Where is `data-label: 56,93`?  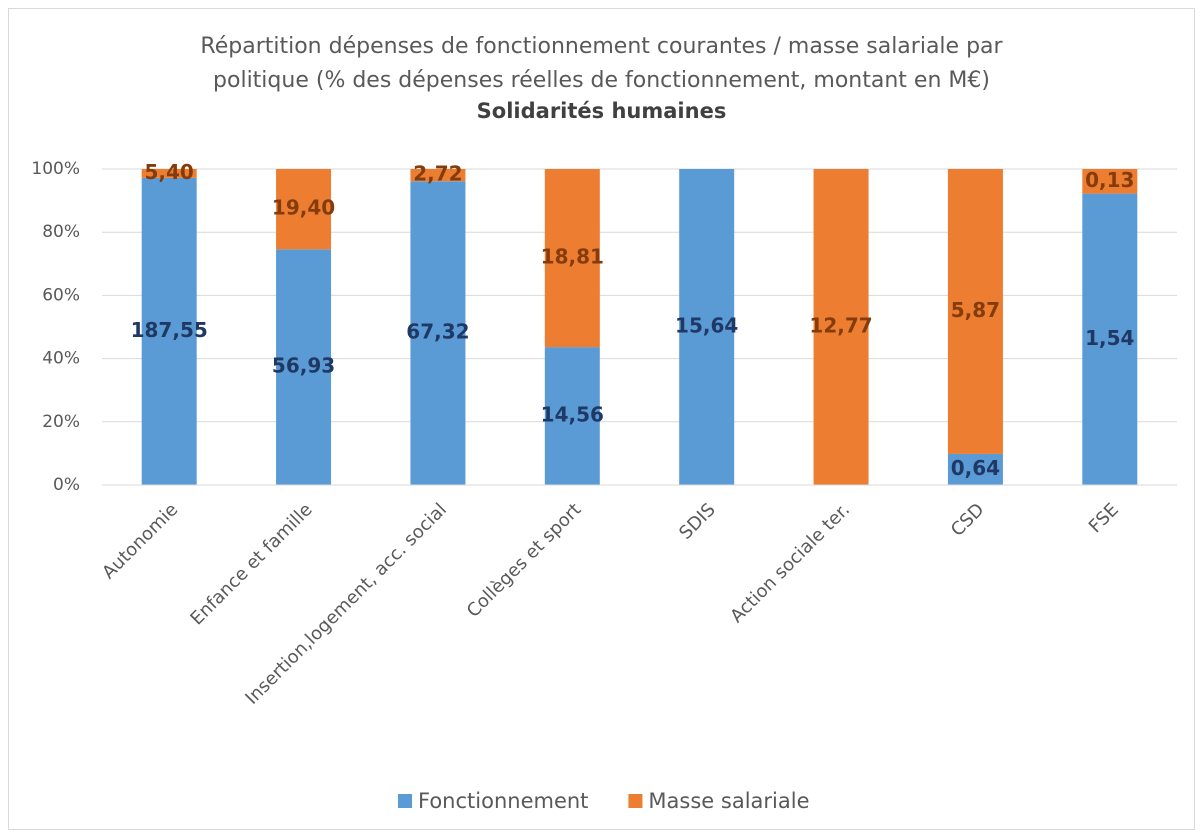 data-label: 56,93 is located at coordinates (303, 366).